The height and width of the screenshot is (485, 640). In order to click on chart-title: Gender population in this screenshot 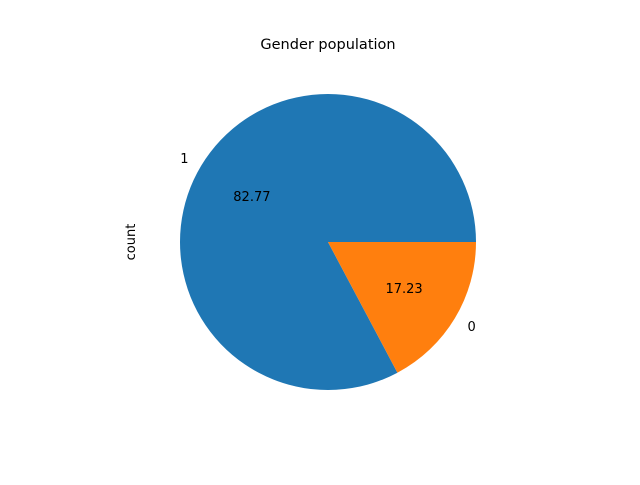, I will do `click(327, 45)`.